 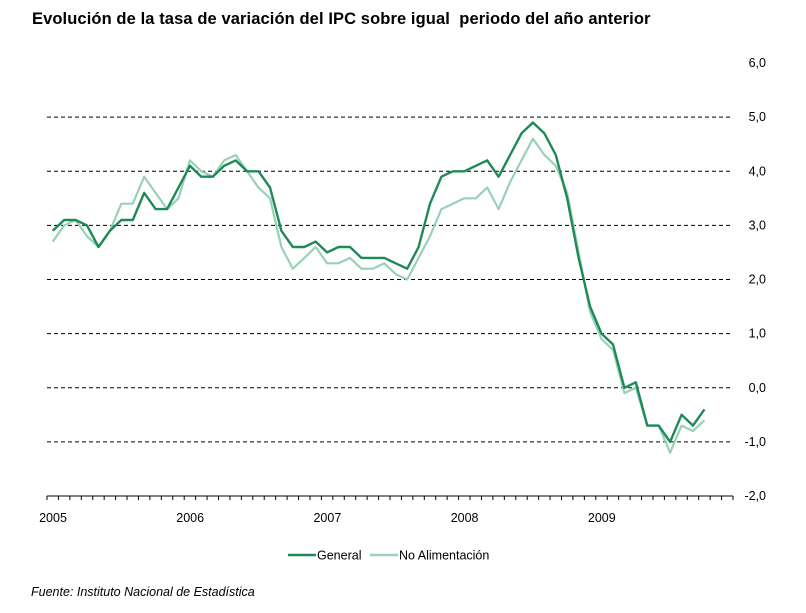 I want to click on x-tick-label: 2009, so click(x=602, y=518).